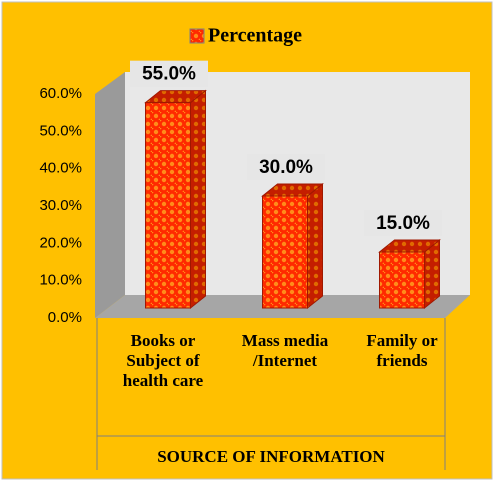 The width and height of the screenshot is (494, 481). What do you see at coordinates (197, 36) in the screenshot?
I see `legend-swatch` at bounding box center [197, 36].